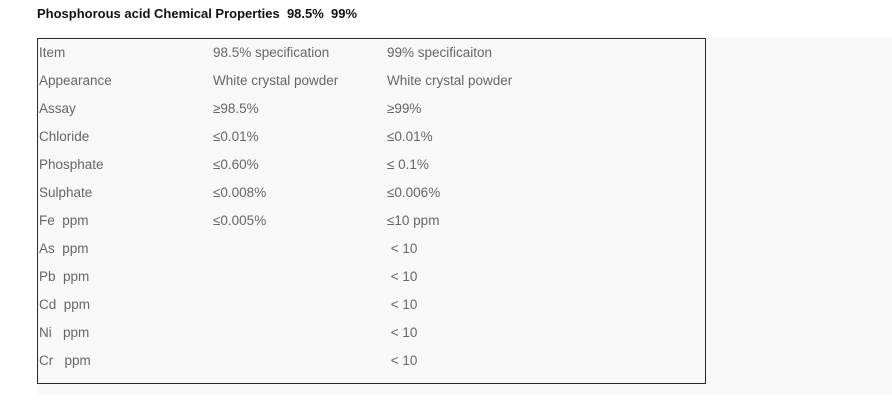 Image resolution: width=892 pixels, height=409 pixels. I want to click on row-item: Fe ppm, so click(64, 220).